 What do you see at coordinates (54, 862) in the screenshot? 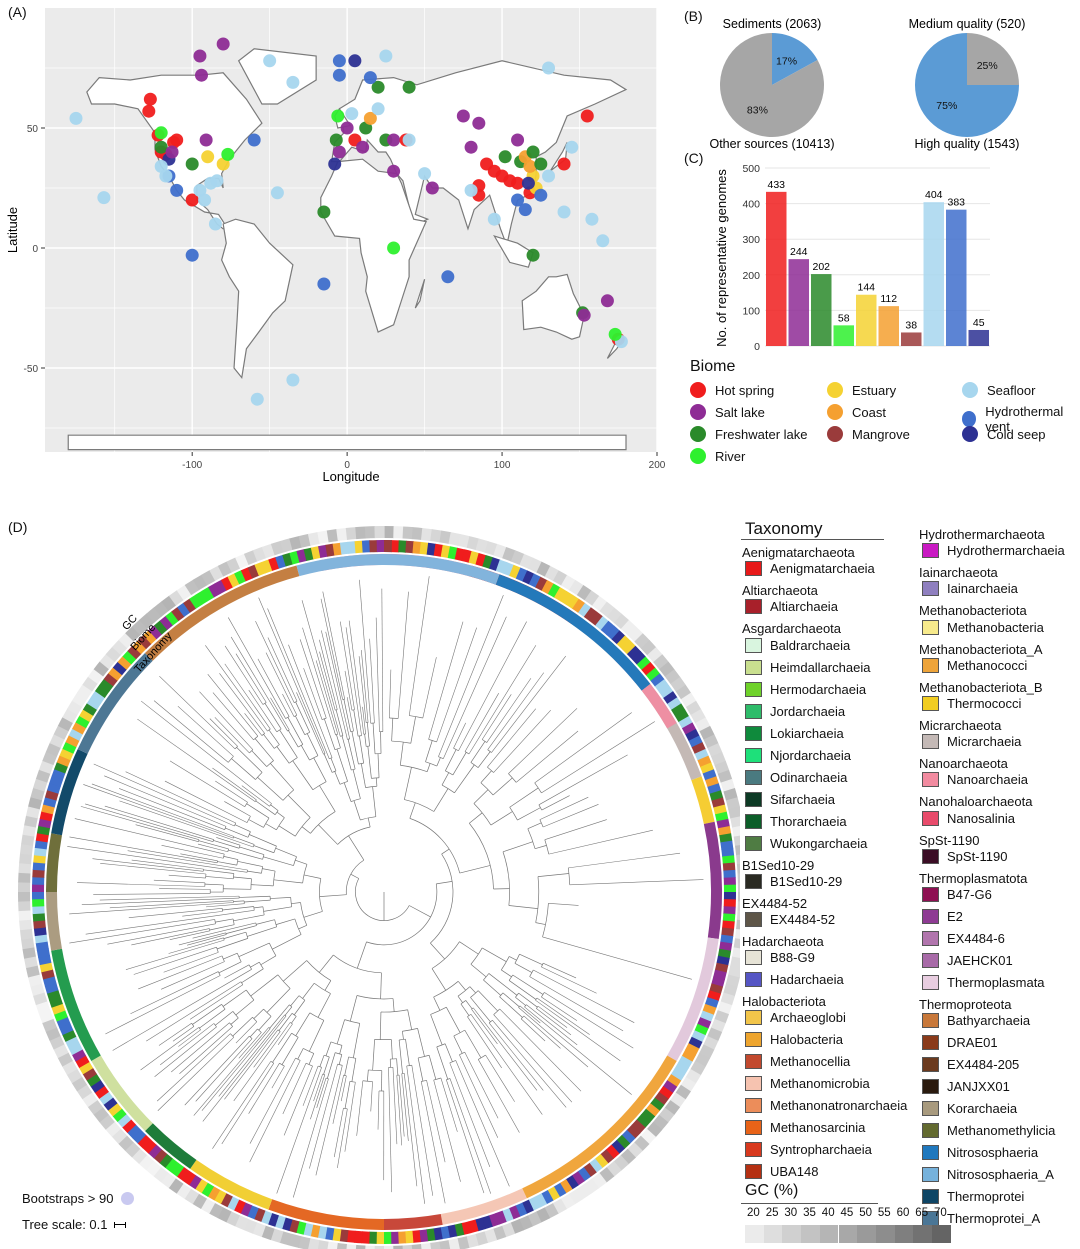
I see `taxonomy-ring-sector` at bounding box center [54, 862].